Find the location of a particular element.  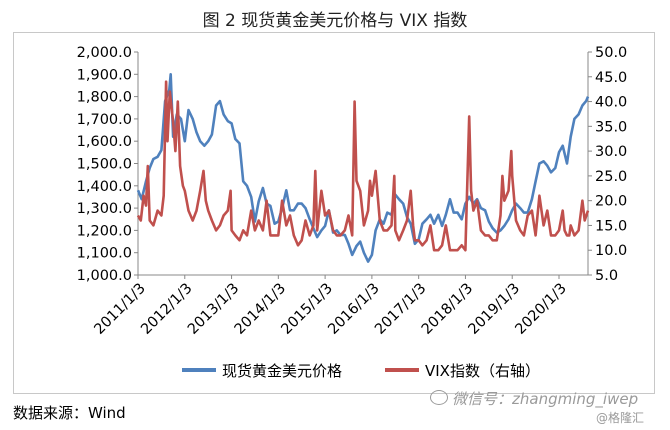

y-left-tick-label: 1,000.0 is located at coordinates (104, 276).